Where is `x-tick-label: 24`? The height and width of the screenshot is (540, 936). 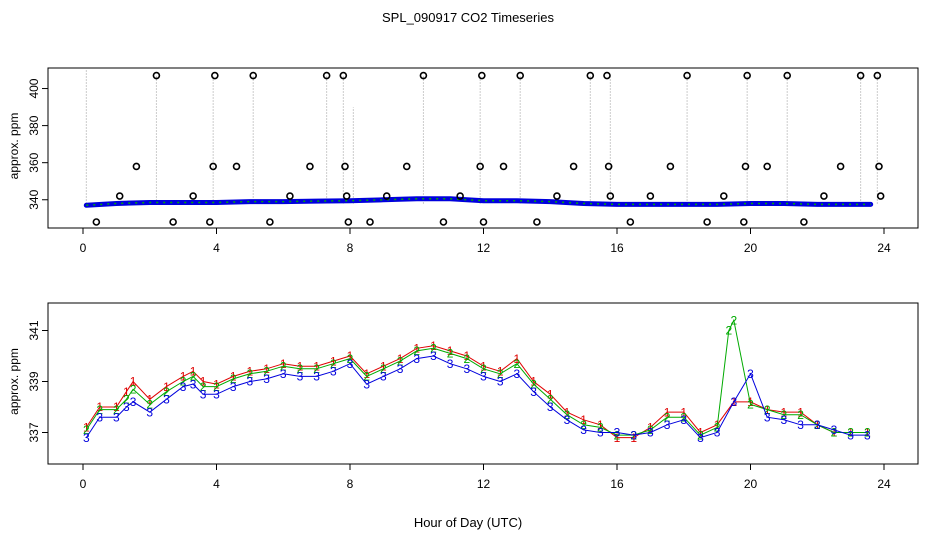
x-tick-label: 24 is located at coordinates (884, 248).